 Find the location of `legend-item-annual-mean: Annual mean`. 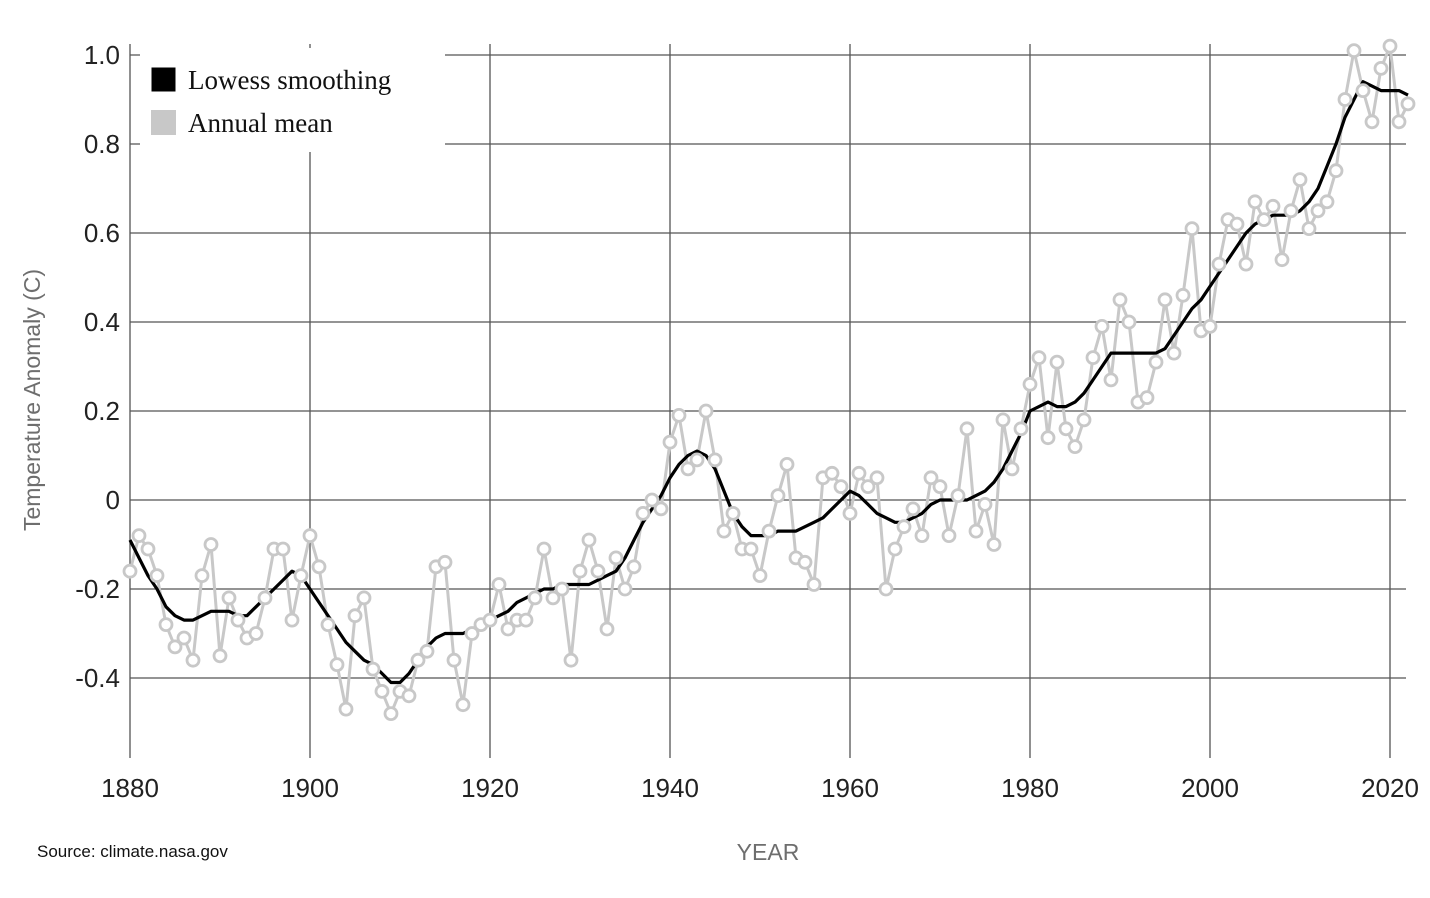

legend-item-annual-mean: Annual mean is located at coordinates (242, 123).